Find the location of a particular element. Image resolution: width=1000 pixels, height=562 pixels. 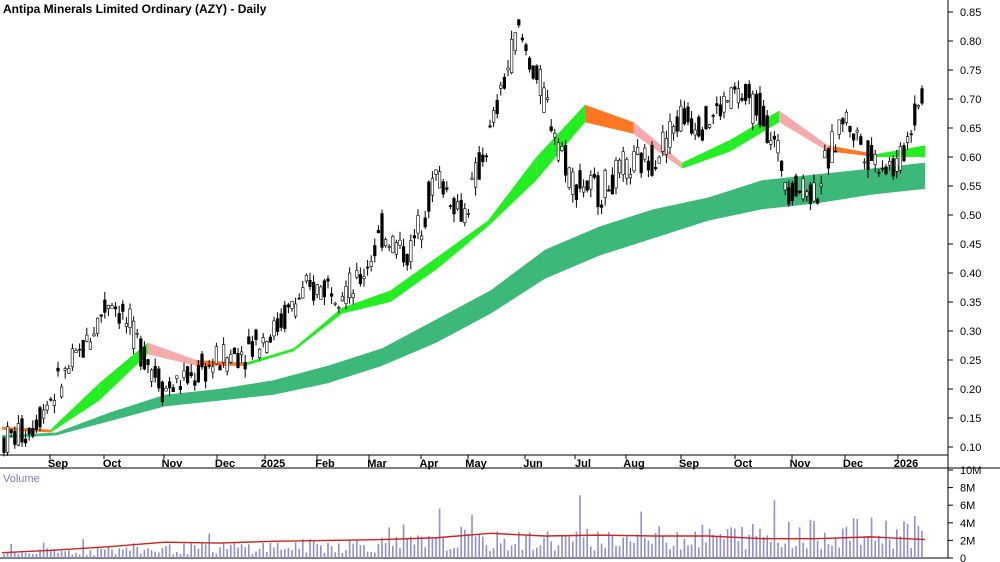

y-tick-label: 0.50 is located at coordinates (970, 216).